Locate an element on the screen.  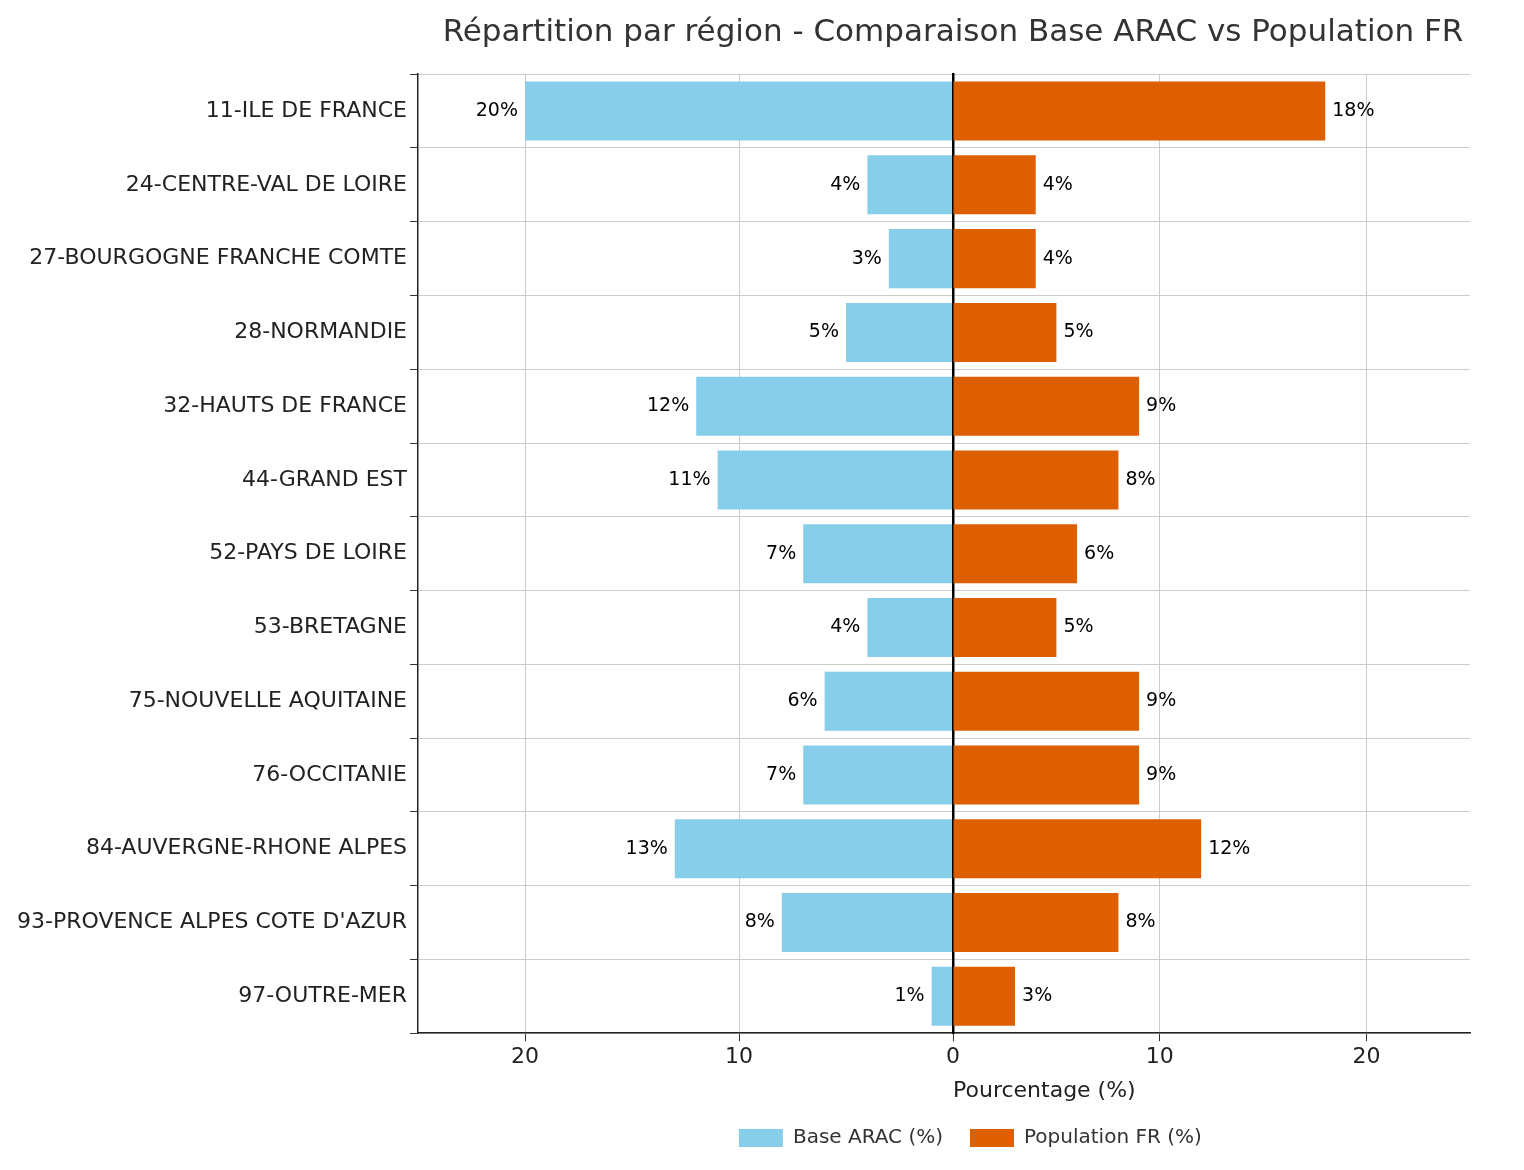
y-tick-label: 44-GRAND EST is located at coordinates (325, 478).